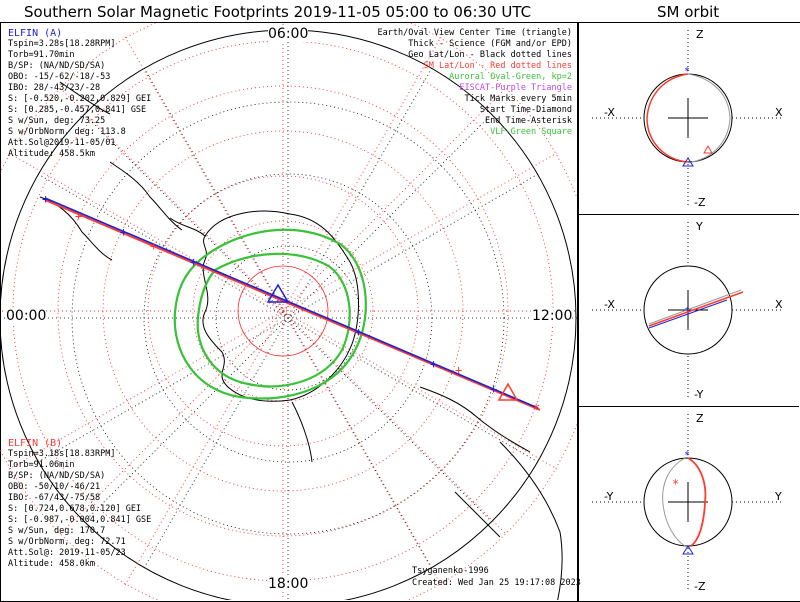 The width and height of the screenshot is (800, 602). What do you see at coordinates (54, 487) in the screenshot?
I see `elfin-b-line: OBO: -50/10/-46/21` at bounding box center [54, 487].